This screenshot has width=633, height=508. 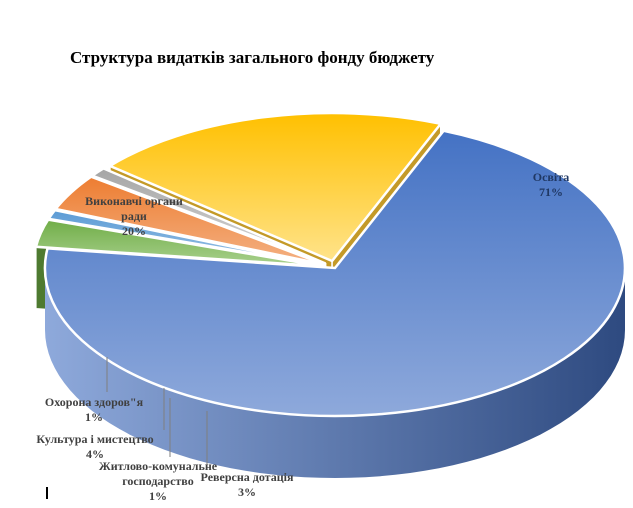 I want to click on leader-lines, so click(x=157, y=413).